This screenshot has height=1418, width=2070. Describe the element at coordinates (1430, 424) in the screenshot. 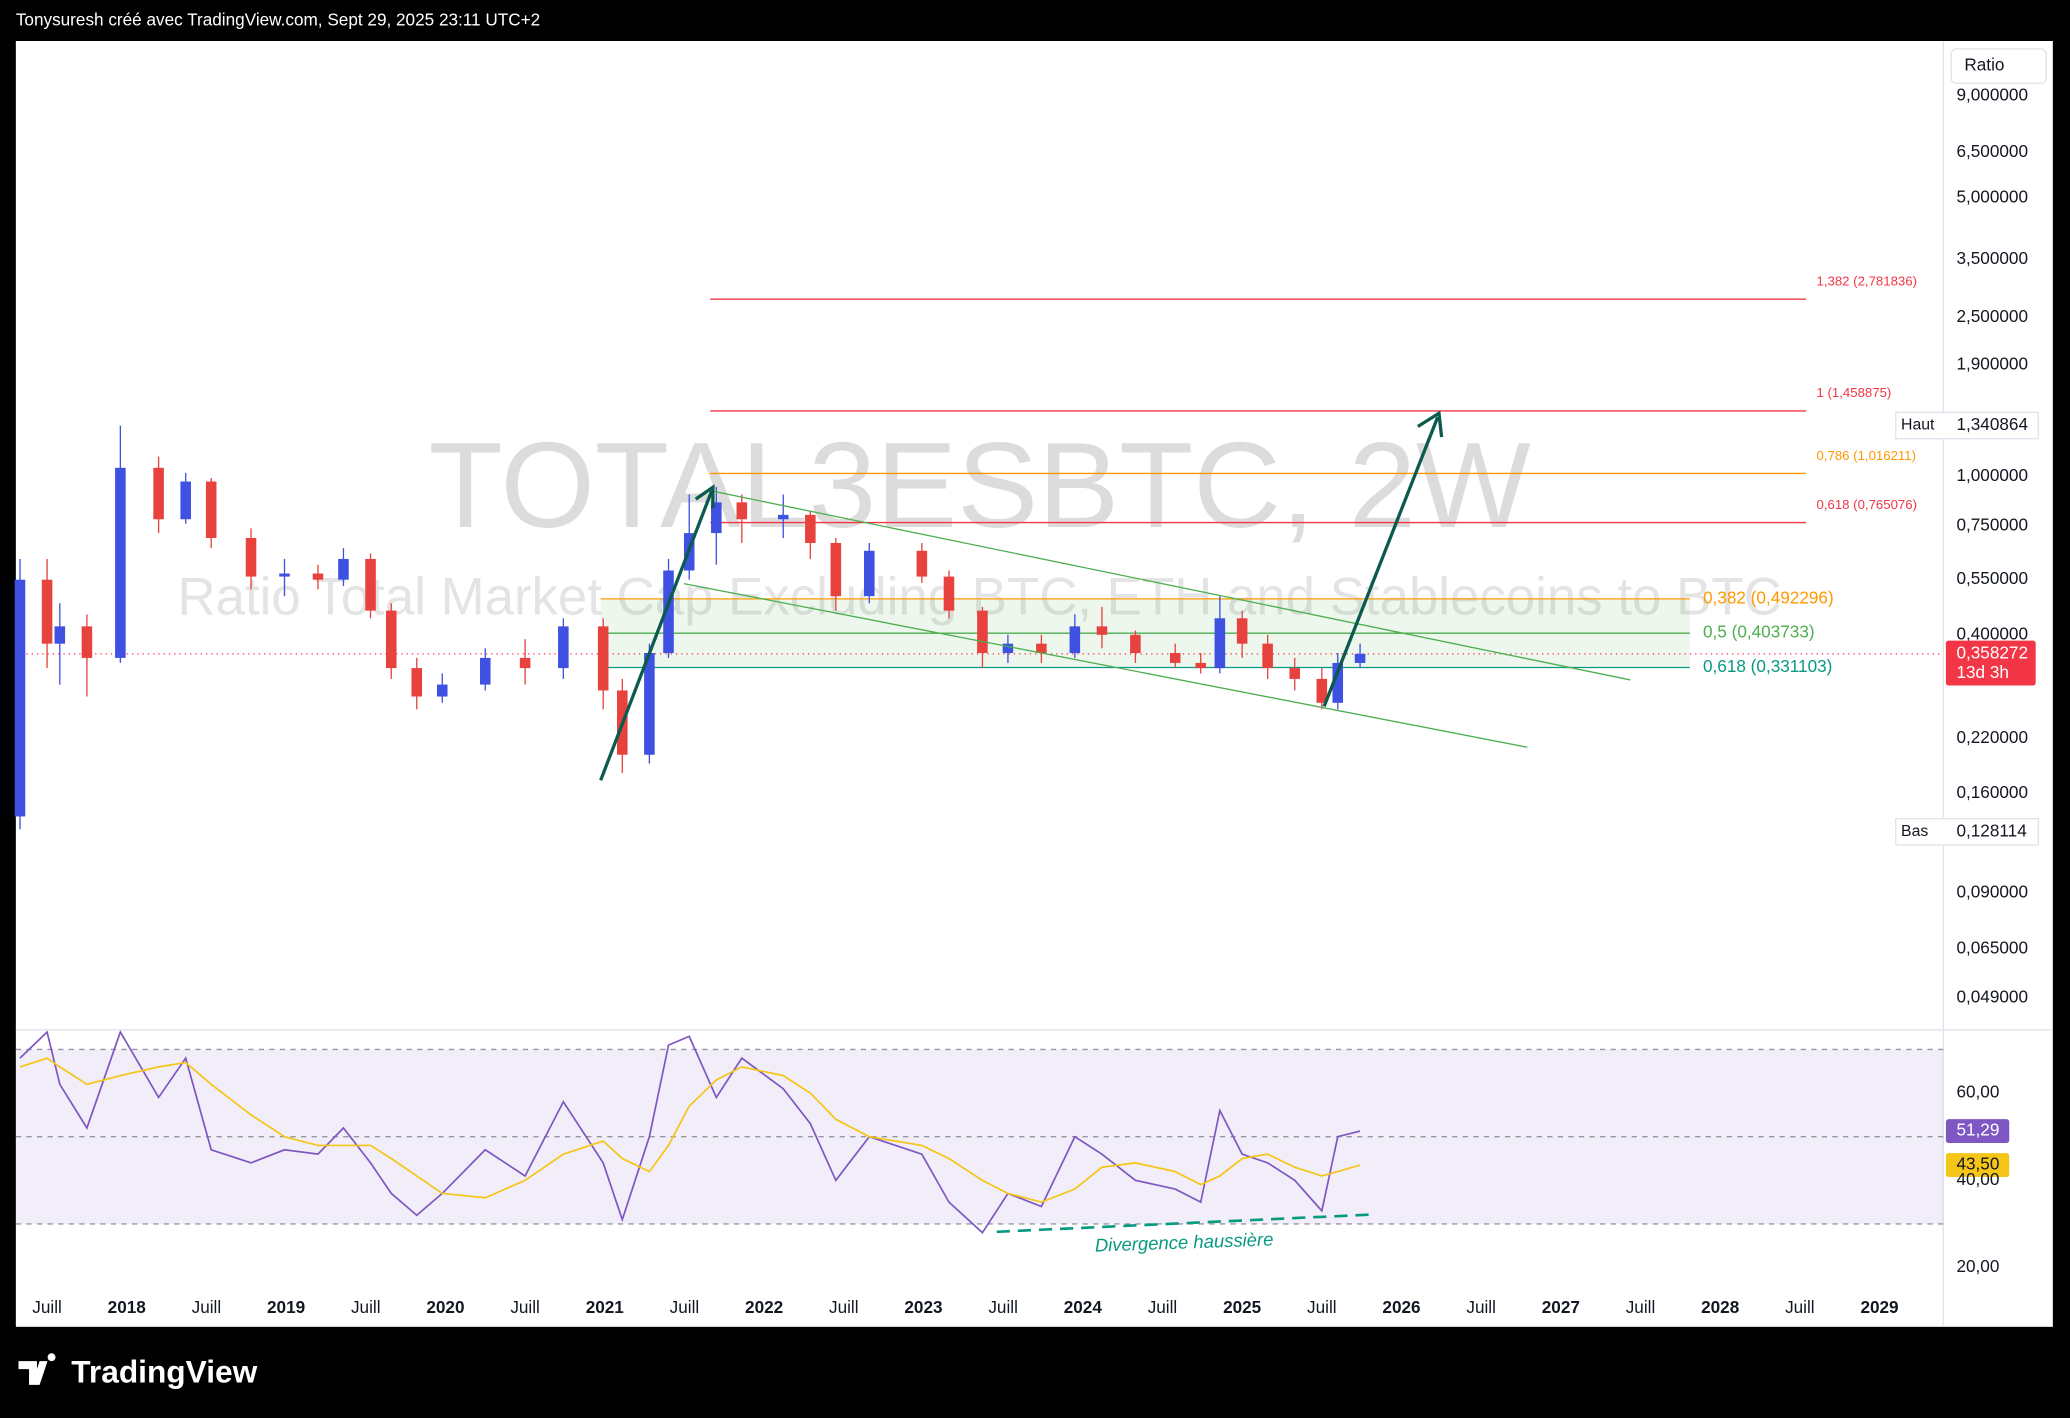

I see `arrow-head` at that location.